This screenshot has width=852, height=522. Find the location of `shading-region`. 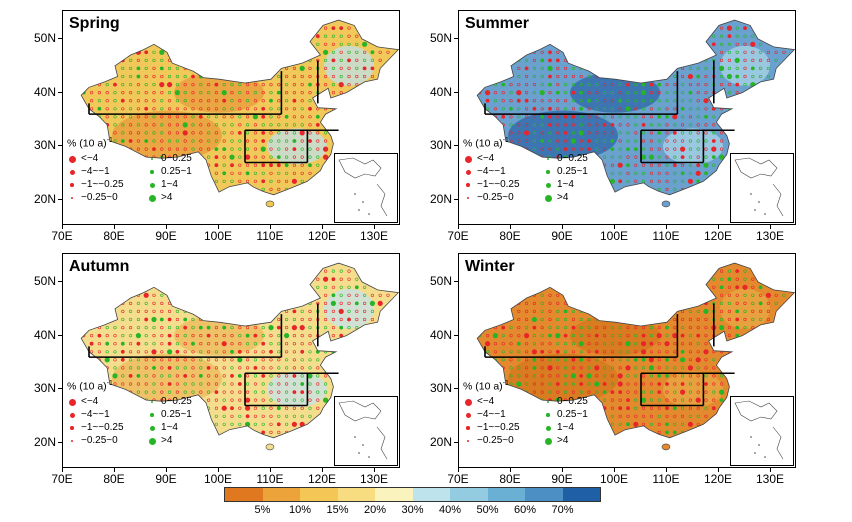

shading-region is located at coordinates (297, 146).